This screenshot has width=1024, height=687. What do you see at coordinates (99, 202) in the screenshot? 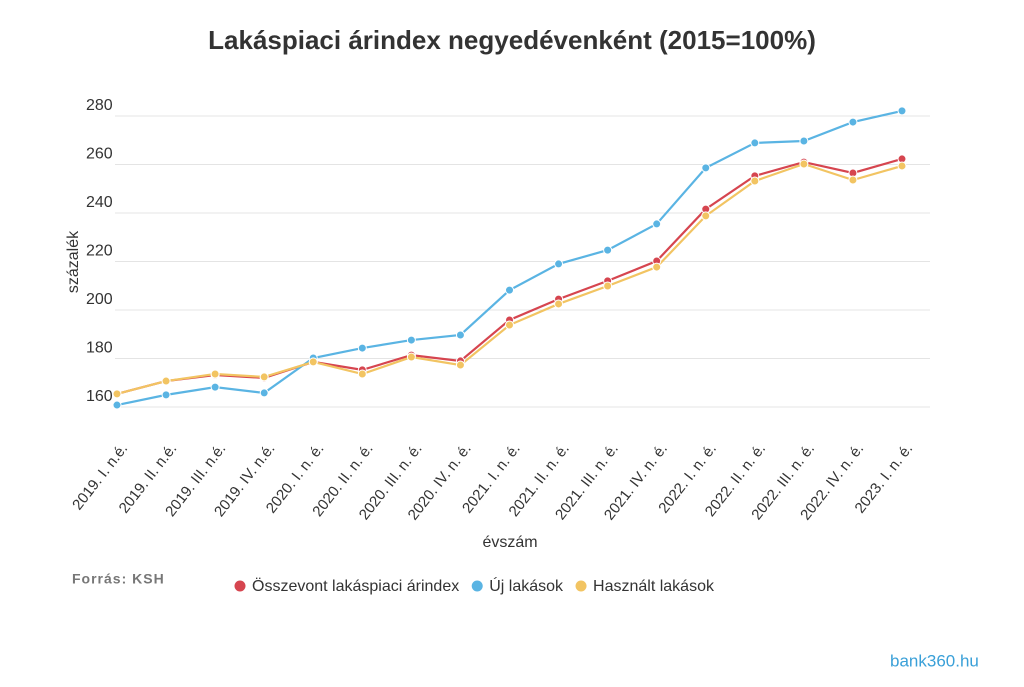
I see `y-tick-label: 240` at bounding box center [99, 202].